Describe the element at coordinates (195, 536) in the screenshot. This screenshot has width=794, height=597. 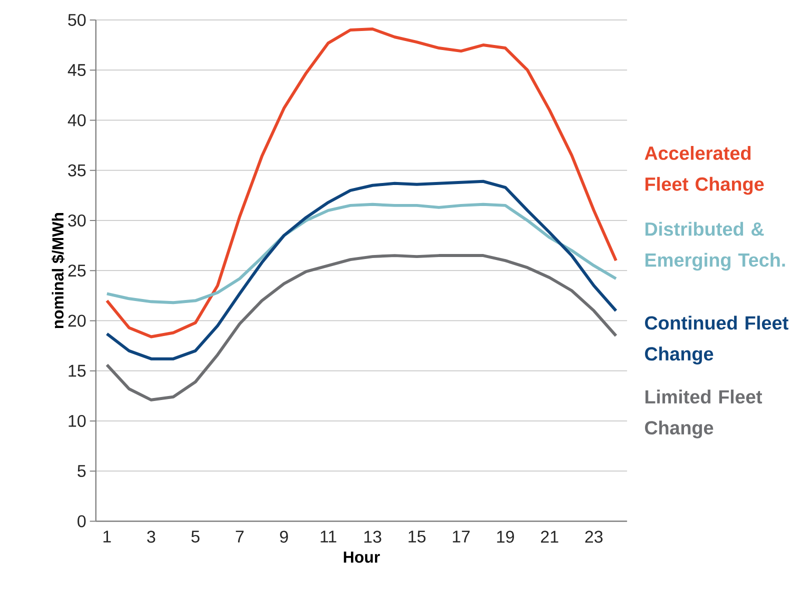
I see `x-tick-label: 5` at that location.